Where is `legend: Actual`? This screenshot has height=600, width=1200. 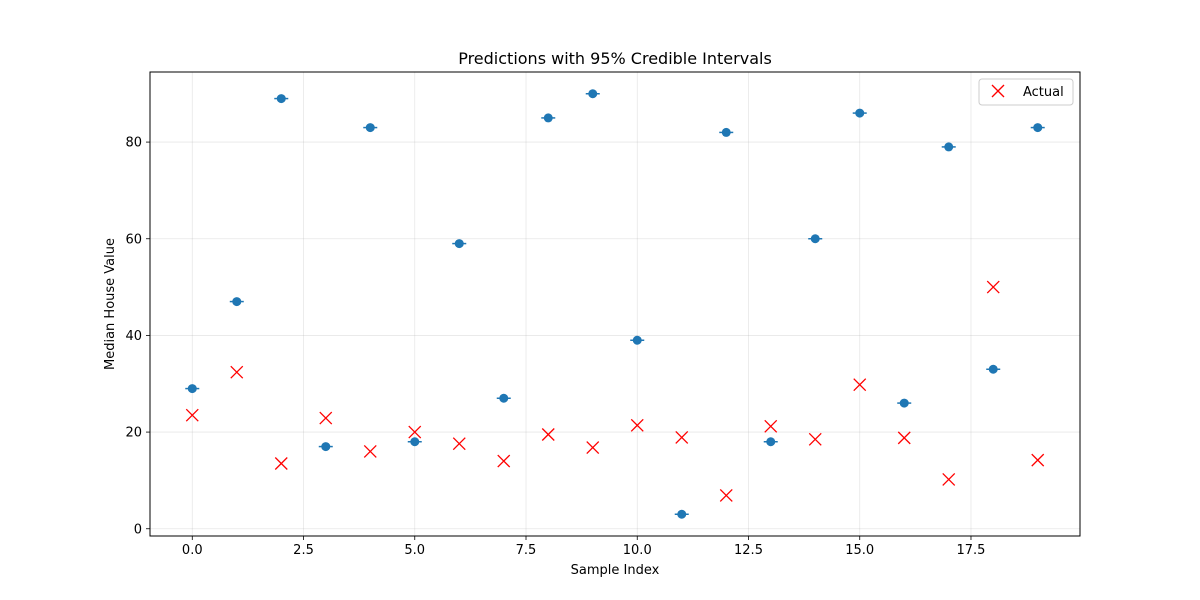 legend: Actual is located at coordinates (1026, 92).